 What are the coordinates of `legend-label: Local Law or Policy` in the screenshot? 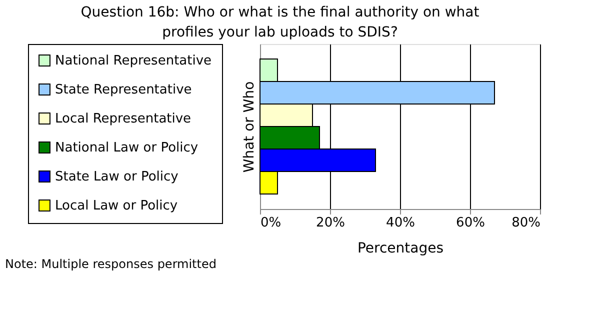 It's located at (116, 206).